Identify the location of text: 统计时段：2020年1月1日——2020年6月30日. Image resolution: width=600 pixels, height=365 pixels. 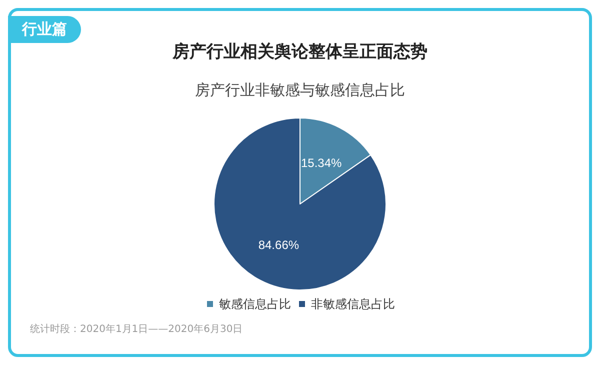
(136, 329).